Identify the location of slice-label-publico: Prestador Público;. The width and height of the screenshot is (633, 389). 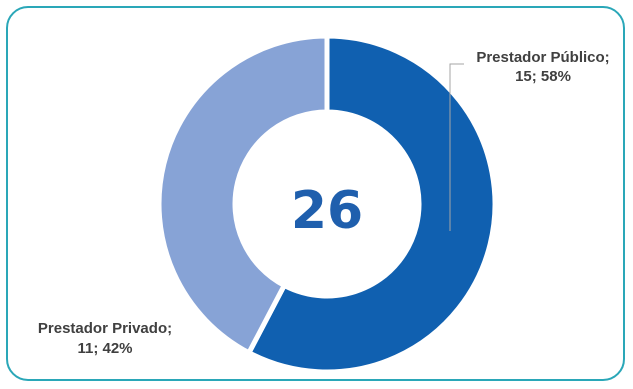
(542, 57).